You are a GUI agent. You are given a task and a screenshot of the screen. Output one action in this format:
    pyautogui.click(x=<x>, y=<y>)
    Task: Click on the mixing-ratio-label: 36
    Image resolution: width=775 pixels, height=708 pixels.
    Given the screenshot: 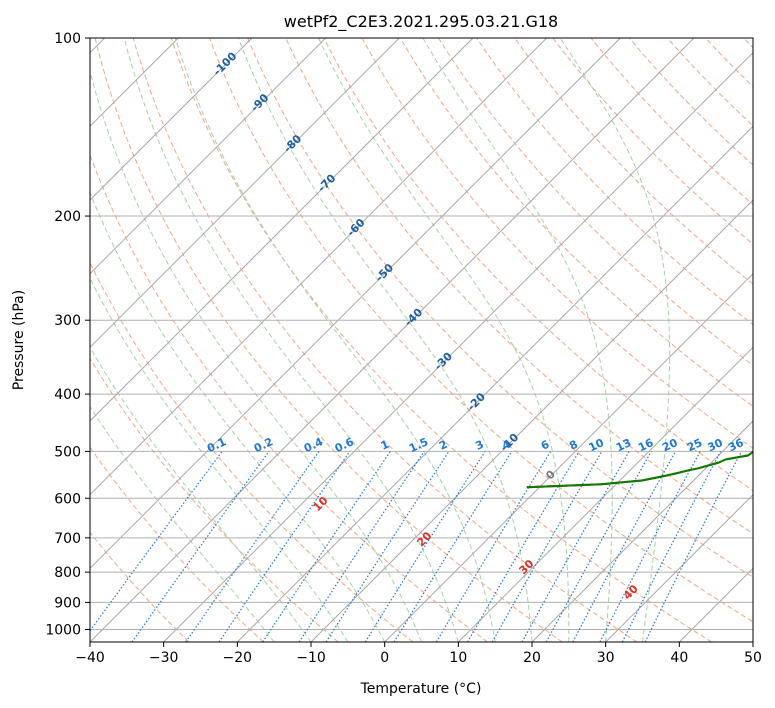 What is the action you would take?
    pyautogui.click(x=736, y=445)
    